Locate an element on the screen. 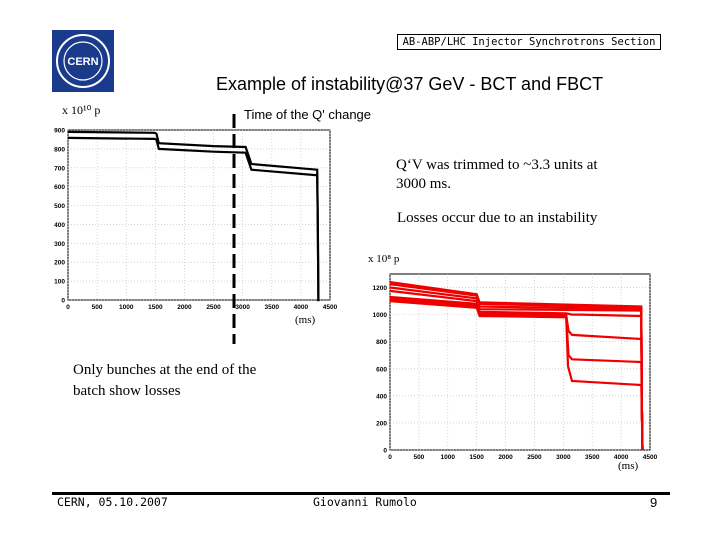 The image size is (720, 540). bct-x-tick-label: 4500 is located at coordinates (330, 307).